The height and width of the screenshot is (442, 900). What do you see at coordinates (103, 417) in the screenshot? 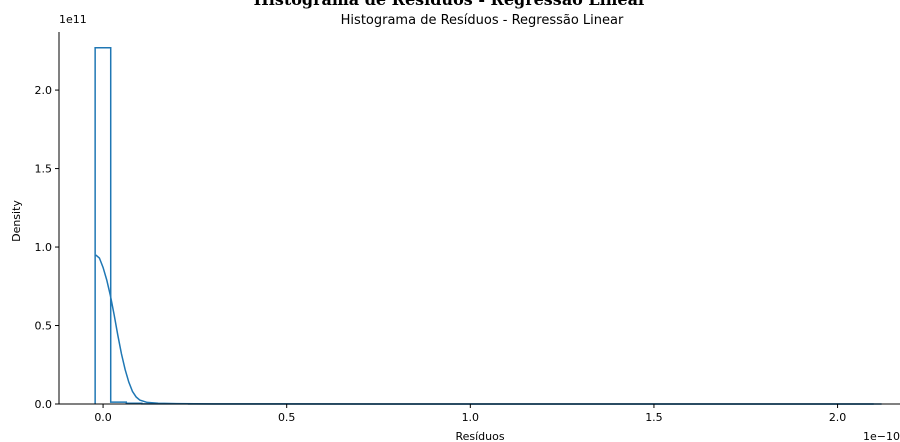
I see `x-tick-label: 0.0` at bounding box center [103, 417].